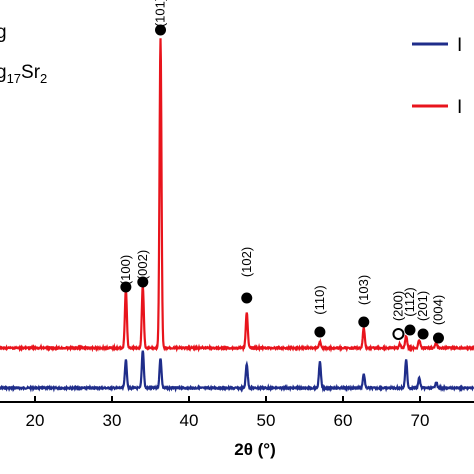  What do you see at coordinates (397, 306) in the screenshot?
I see `peak-label-6: (200)` at bounding box center [397, 306].